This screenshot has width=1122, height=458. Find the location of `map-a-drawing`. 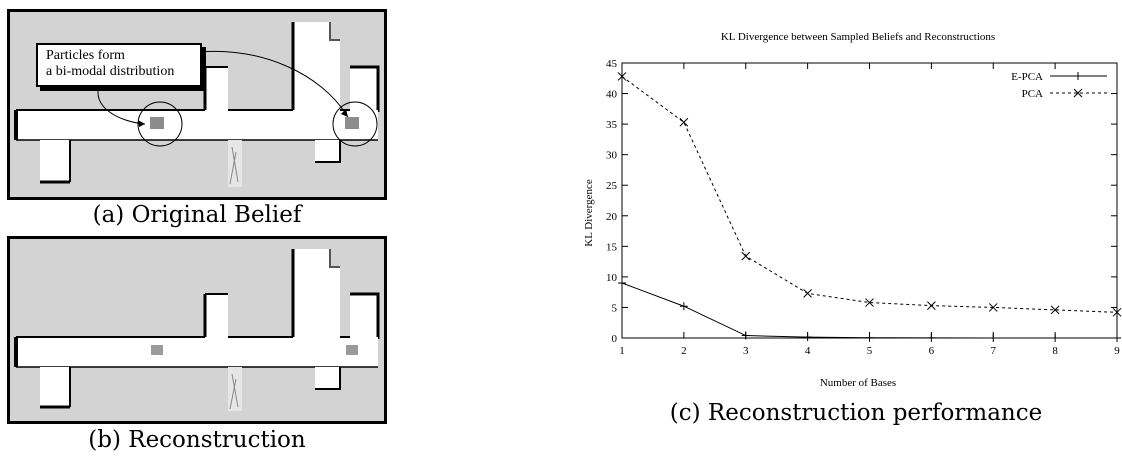

map-a-drawing is located at coordinates (197, 104).